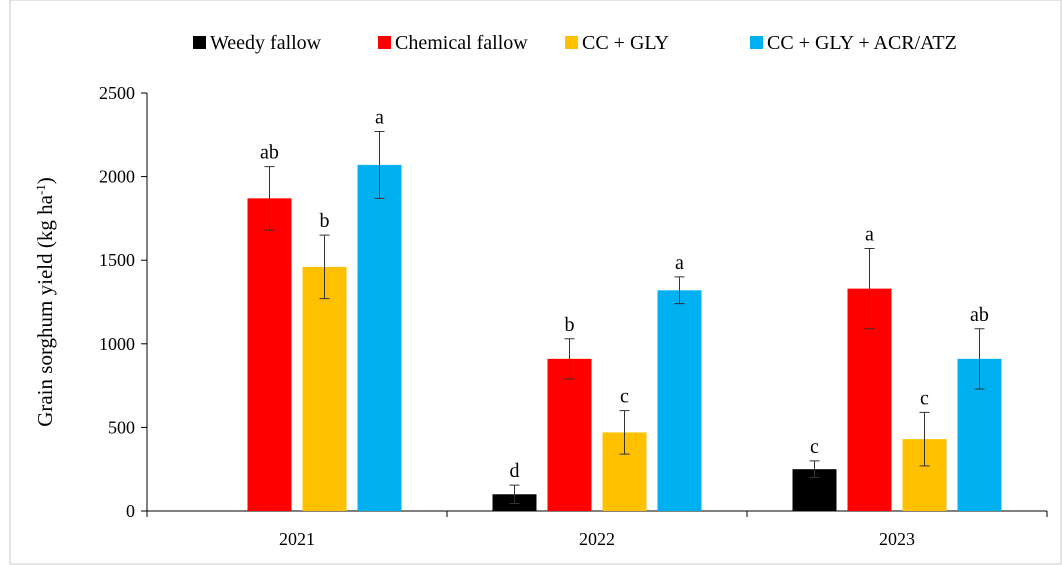 This screenshot has height=565, width=1062. What do you see at coordinates (297, 539) in the screenshot?
I see `x-tick-label: 2021` at bounding box center [297, 539].